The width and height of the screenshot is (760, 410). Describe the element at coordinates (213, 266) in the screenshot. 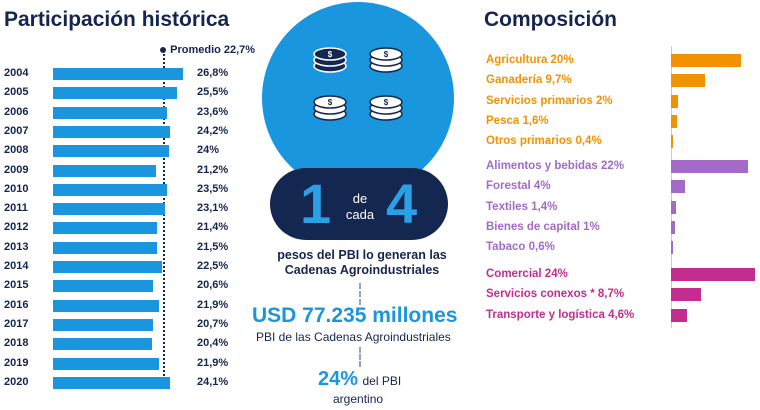

I see `year-share-value: 22,5%` at that location.